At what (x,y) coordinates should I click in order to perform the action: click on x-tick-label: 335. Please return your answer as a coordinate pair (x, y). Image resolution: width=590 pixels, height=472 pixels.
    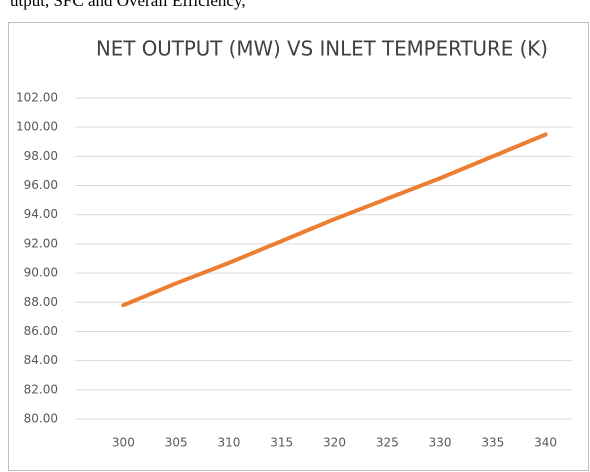
    Looking at the image, I should click on (492, 443).